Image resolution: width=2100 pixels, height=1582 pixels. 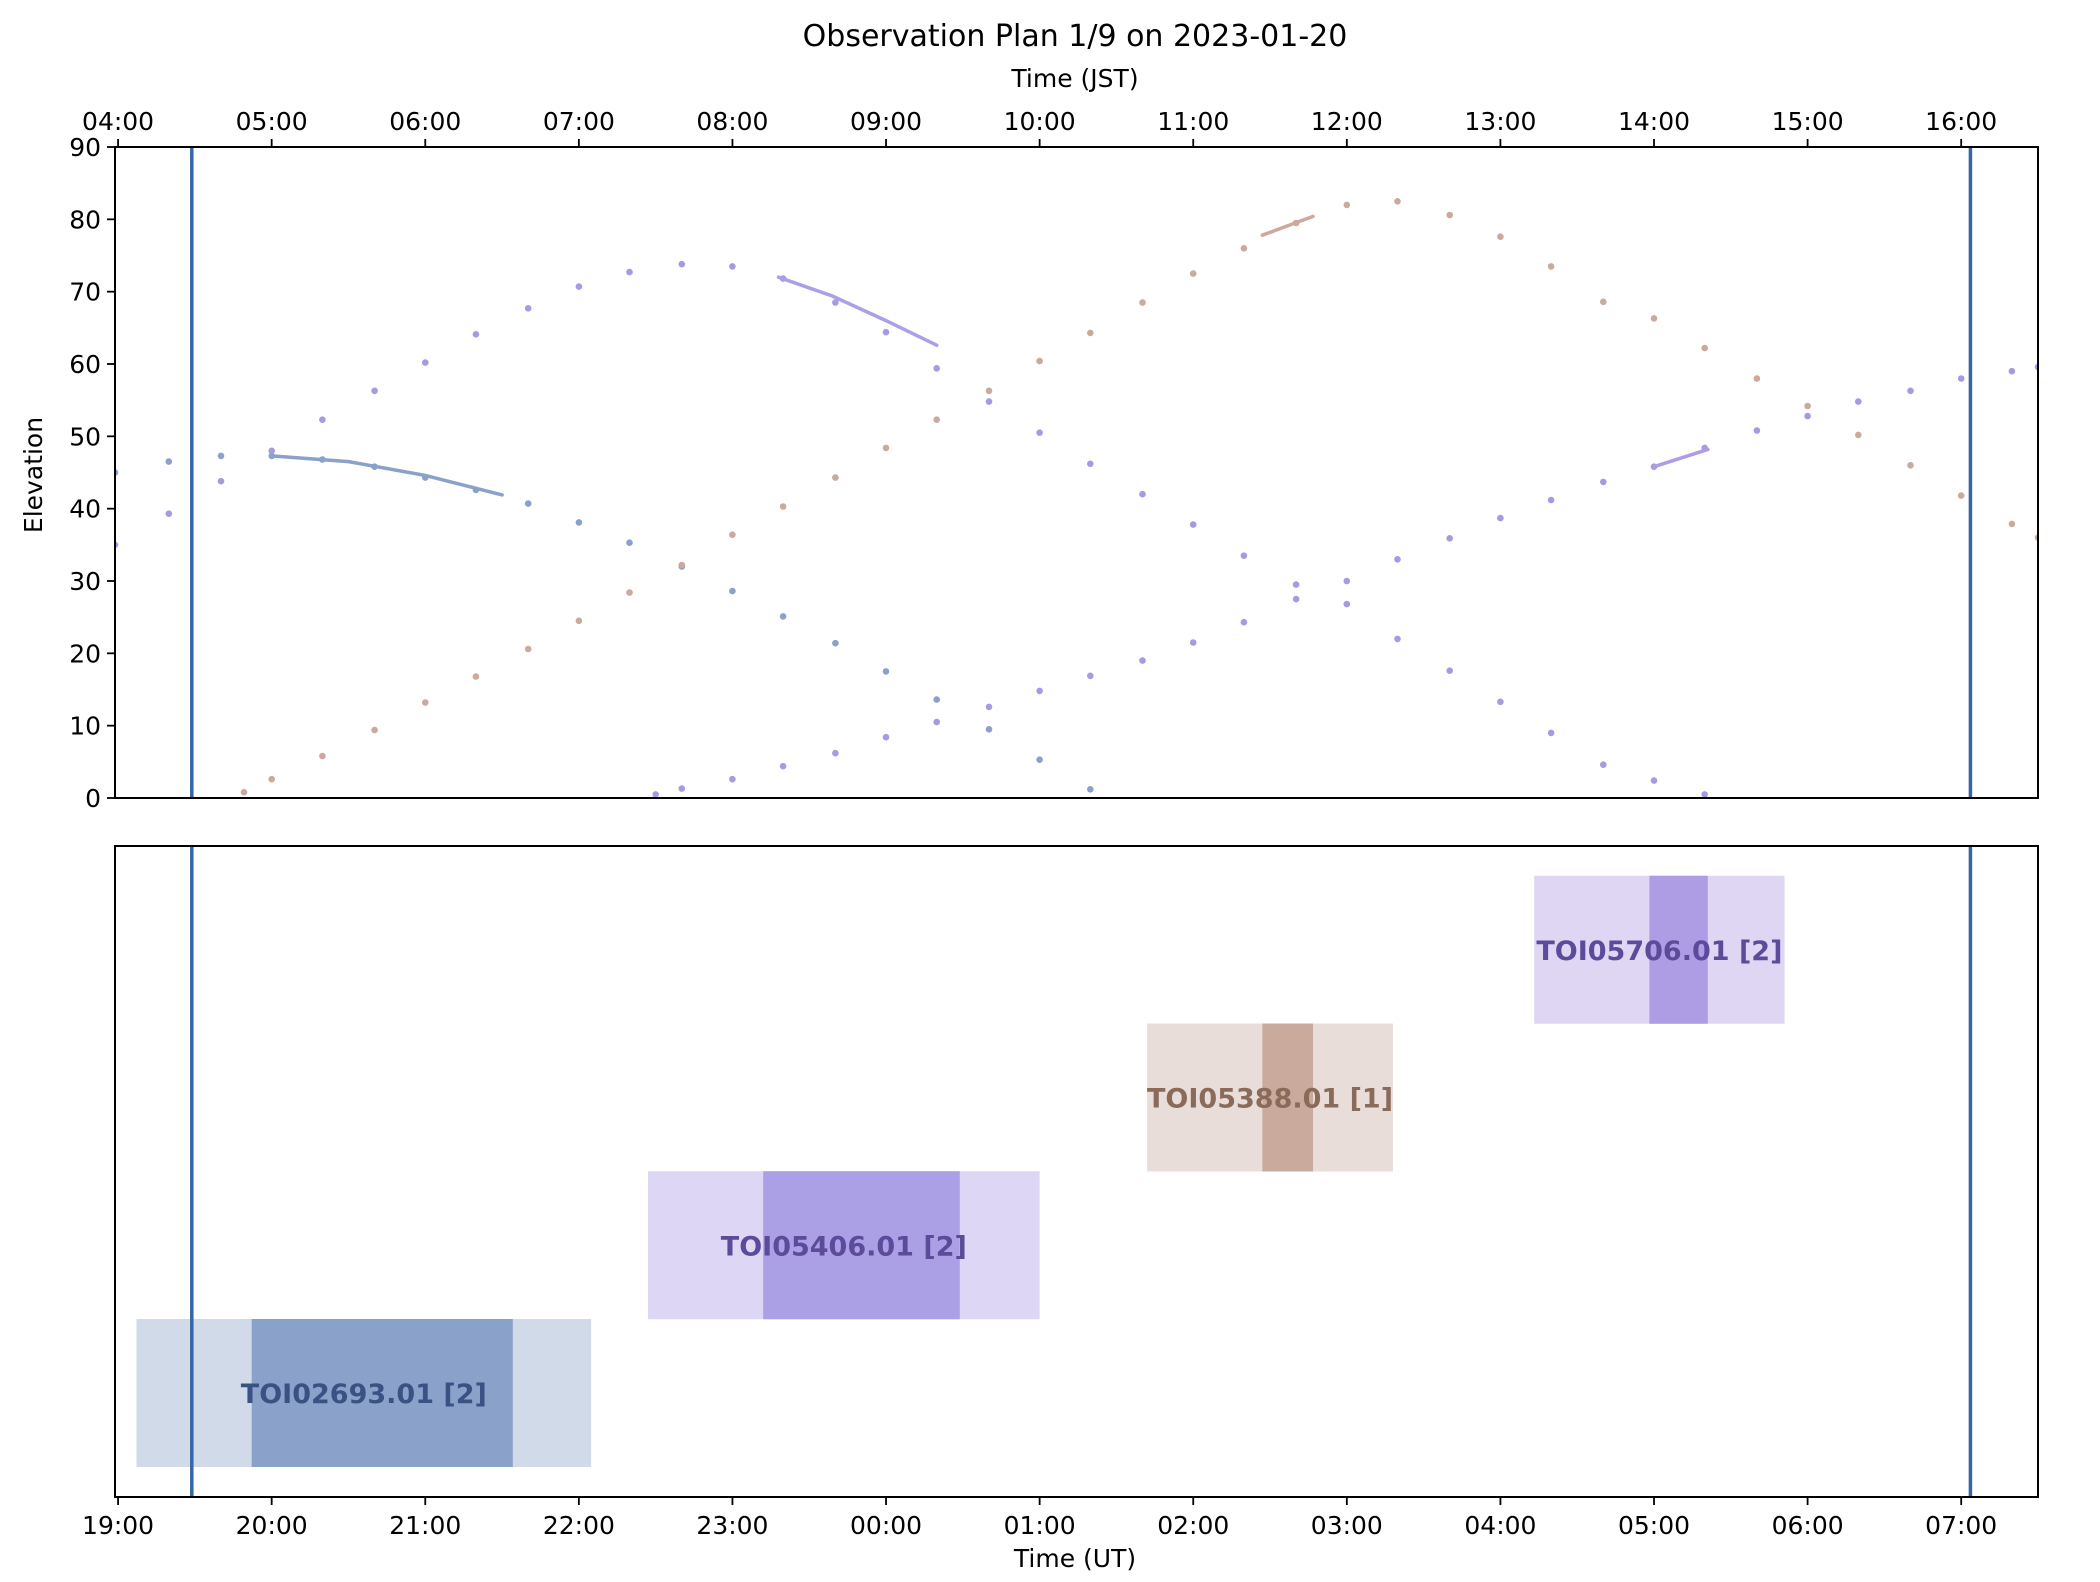 What do you see at coordinates (33, 475) in the screenshot?
I see `y-axis-label: Elevation` at bounding box center [33, 475].